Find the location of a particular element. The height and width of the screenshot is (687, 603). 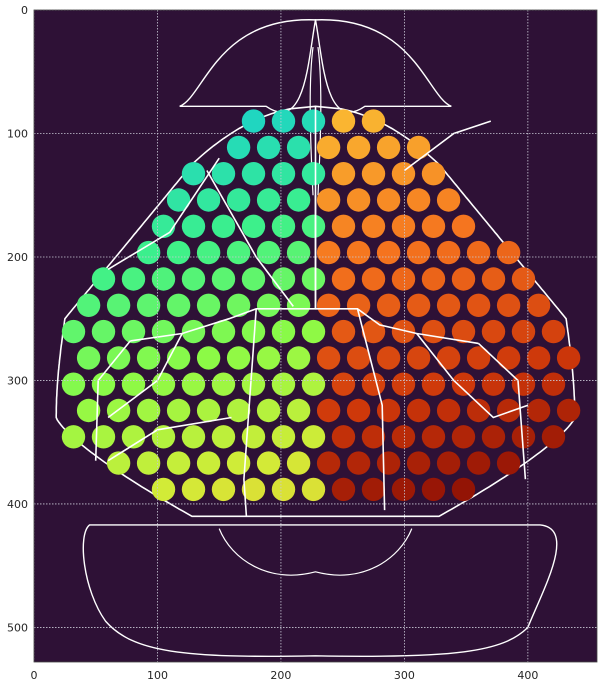

y-tick-label: 200 is located at coordinates (17, 257).